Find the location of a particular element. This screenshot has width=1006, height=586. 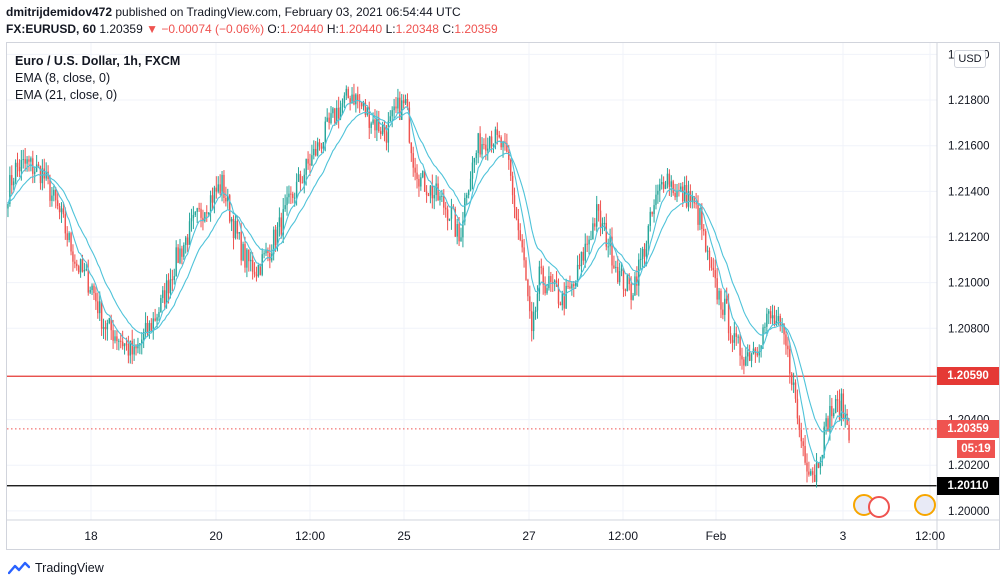

legend-ema21: EMA (21, close, 0) is located at coordinates (66, 95).